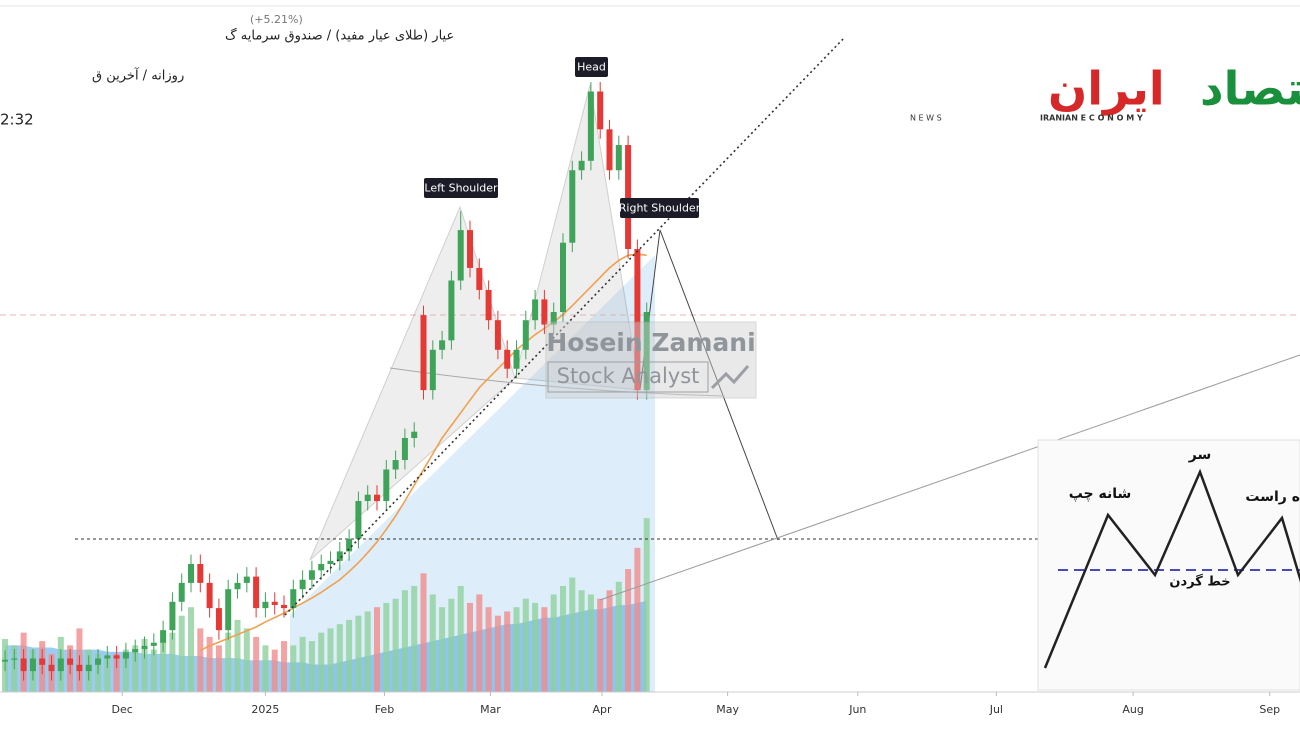 This screenshot has width=1300, height=731. I want to click on watermark-icon, so click(730, 377).